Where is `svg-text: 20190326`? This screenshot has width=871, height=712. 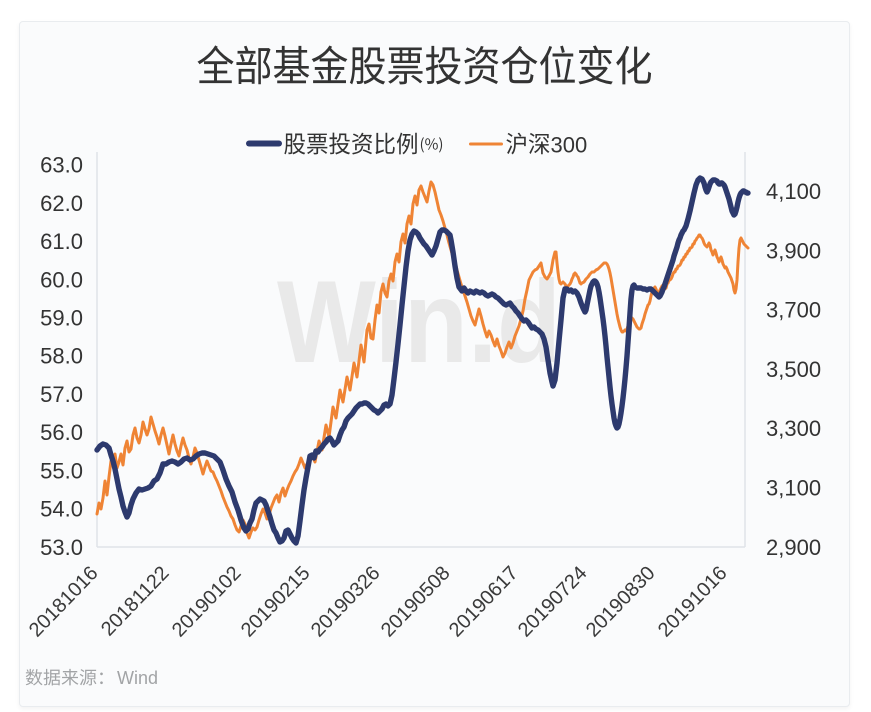
svg-text: 20190326 is located at coordinates (346, 601).